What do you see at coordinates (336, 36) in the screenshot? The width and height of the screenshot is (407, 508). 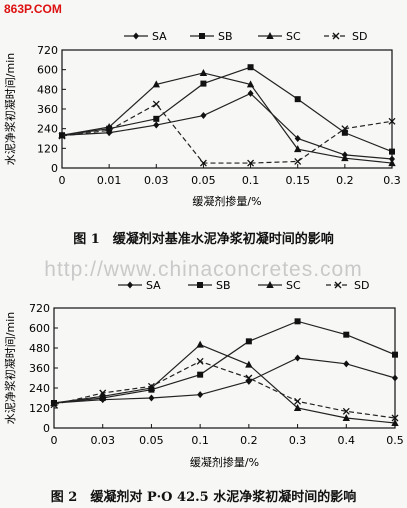 I see `chart-1-legend-sd-marker` at bounding box center [336, 36].